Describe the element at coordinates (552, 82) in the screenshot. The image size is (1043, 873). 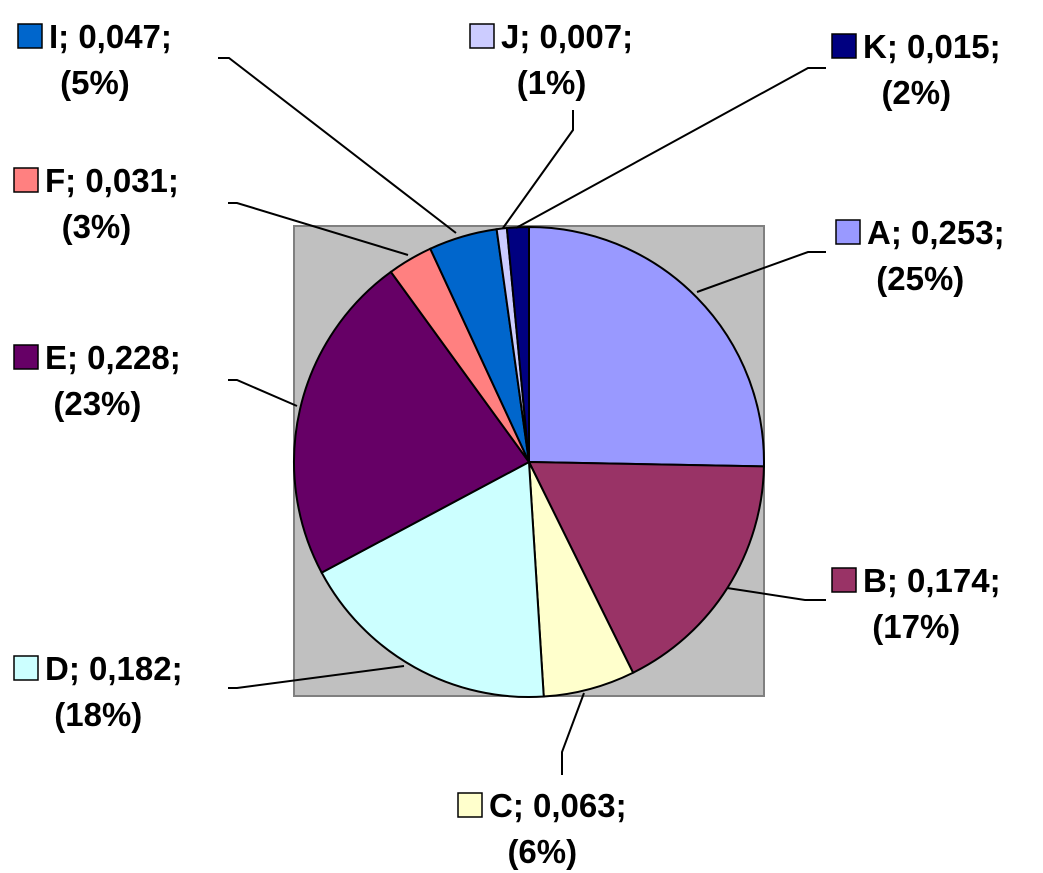
I see `data-label-percent-j: (1%)` at that location.